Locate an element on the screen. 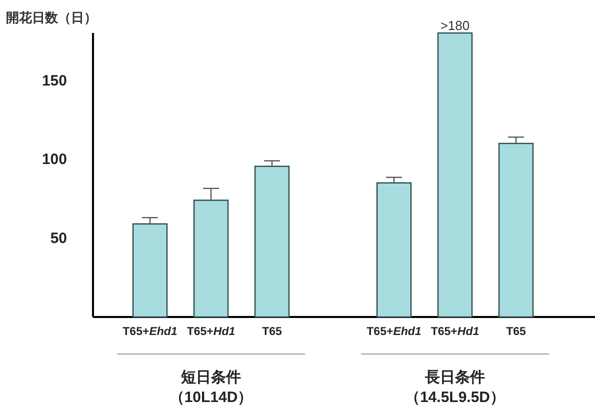  y-axis-title: 開花日数（日） is located at coordinates (51, 17).